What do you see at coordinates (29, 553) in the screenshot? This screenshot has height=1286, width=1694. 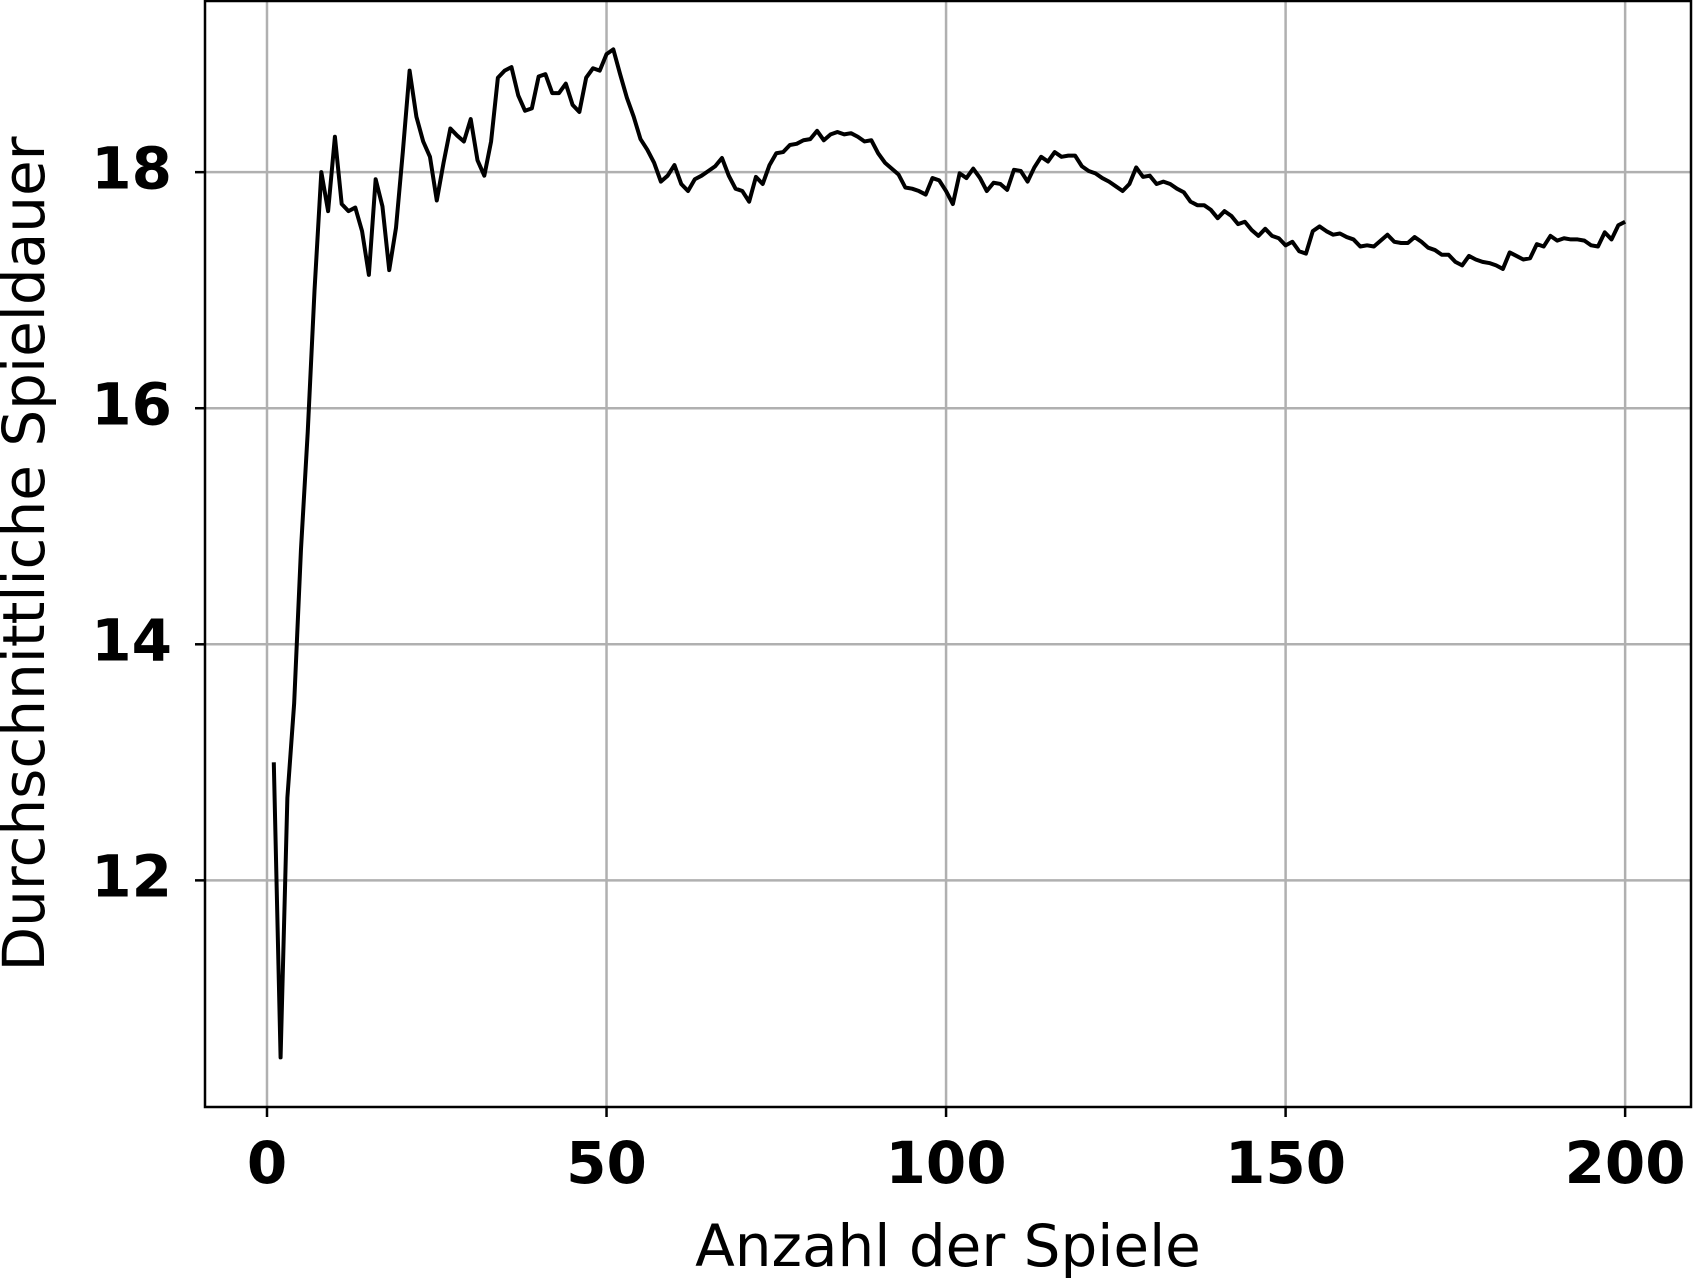 I see `y-axis-label: Durchschnittliche Spieldauer` at bounding box center [29, 553].